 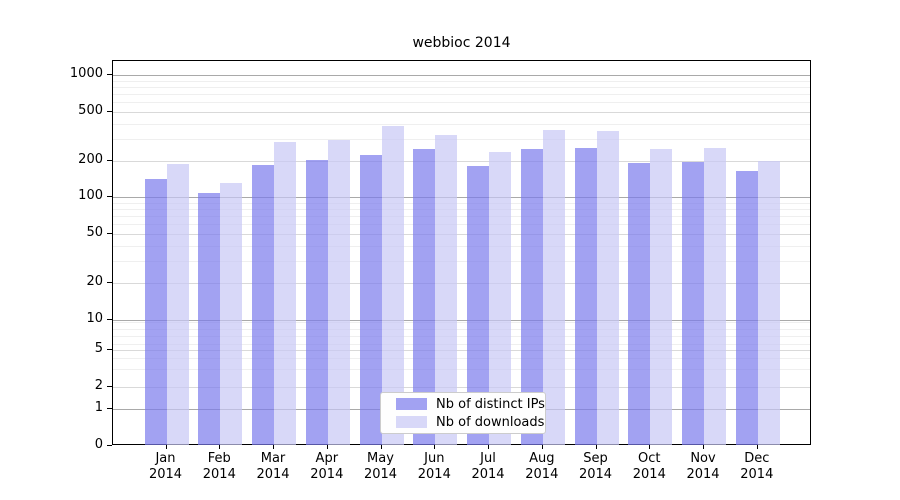 What do you see at coordinates (392, 285) in the screenshot?
I see `bar-may-downloads` at bounding box center [392, 285].